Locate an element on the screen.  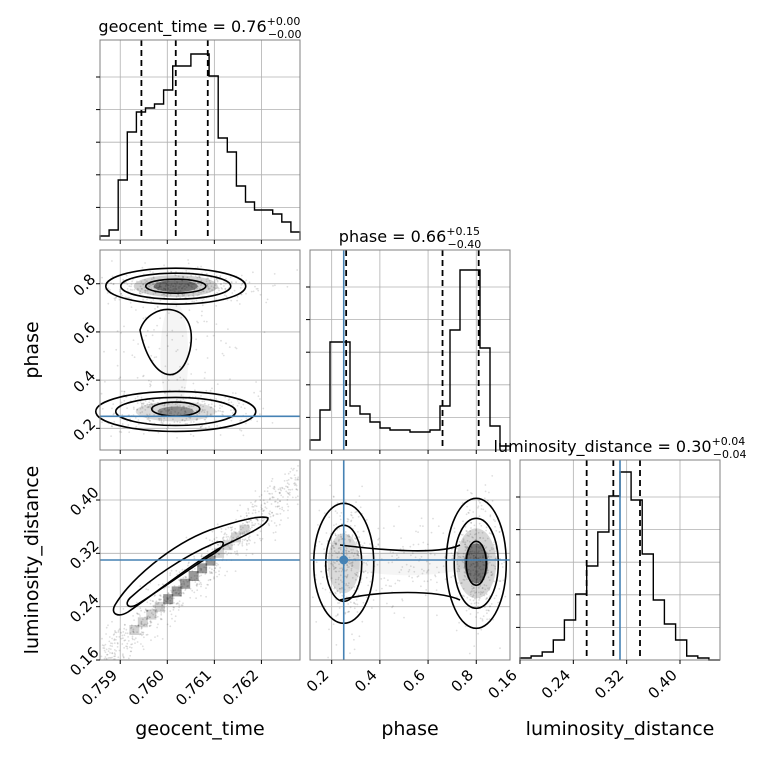
y-axis-label-phase: phase is located at coordinates (32, 349).